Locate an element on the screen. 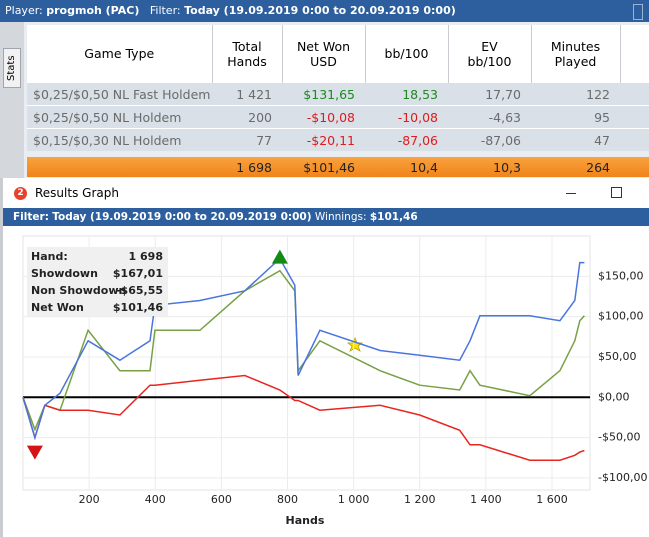 This screenshot has width=649, height=537. series-line is located at coordinates (303, 417).